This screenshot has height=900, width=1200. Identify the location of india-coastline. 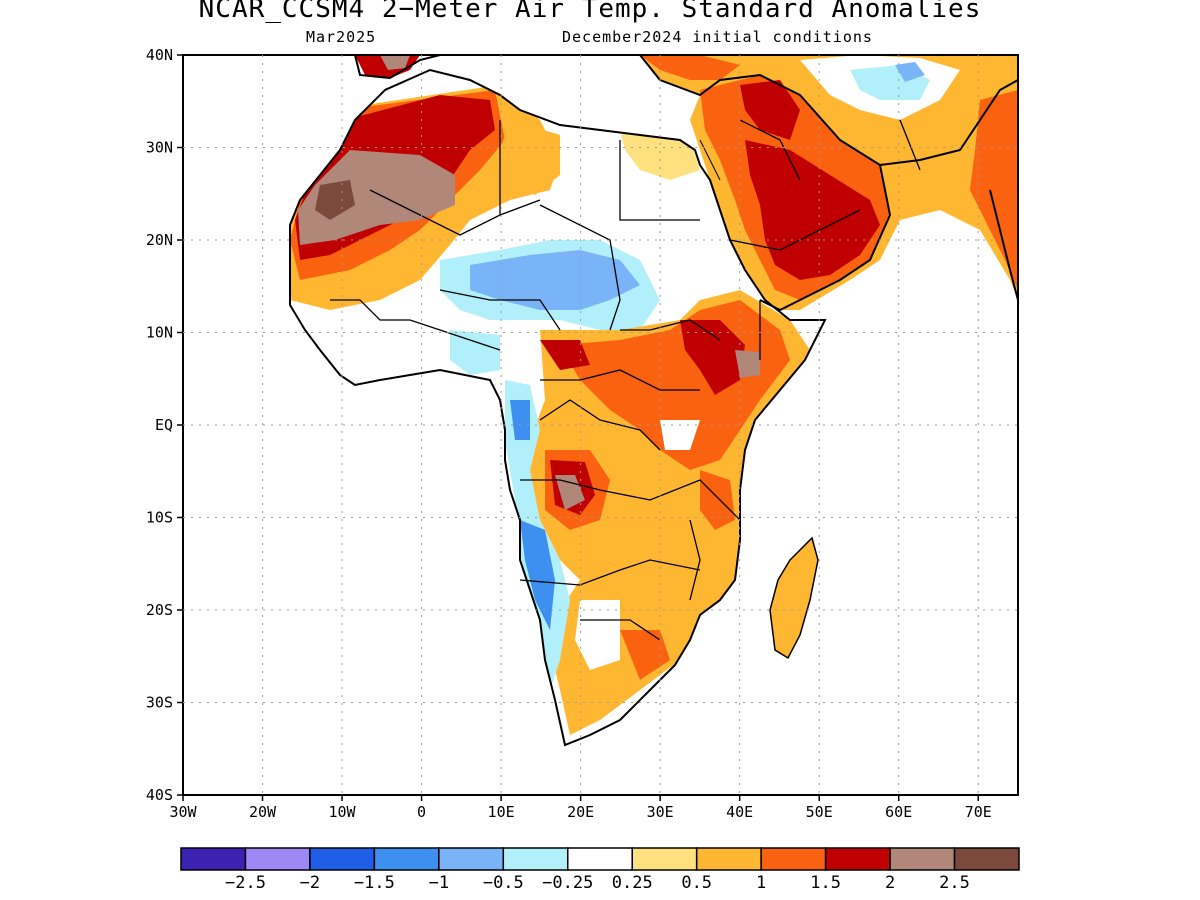
(1004, 245).